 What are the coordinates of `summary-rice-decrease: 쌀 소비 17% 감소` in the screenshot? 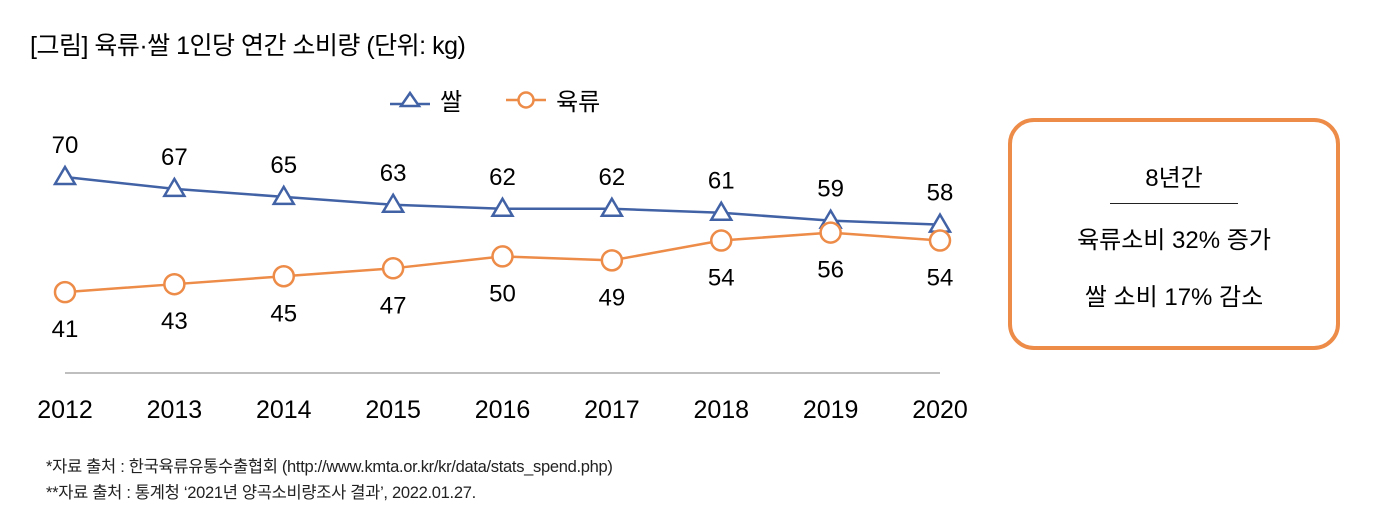 It's located at (1174, 297).